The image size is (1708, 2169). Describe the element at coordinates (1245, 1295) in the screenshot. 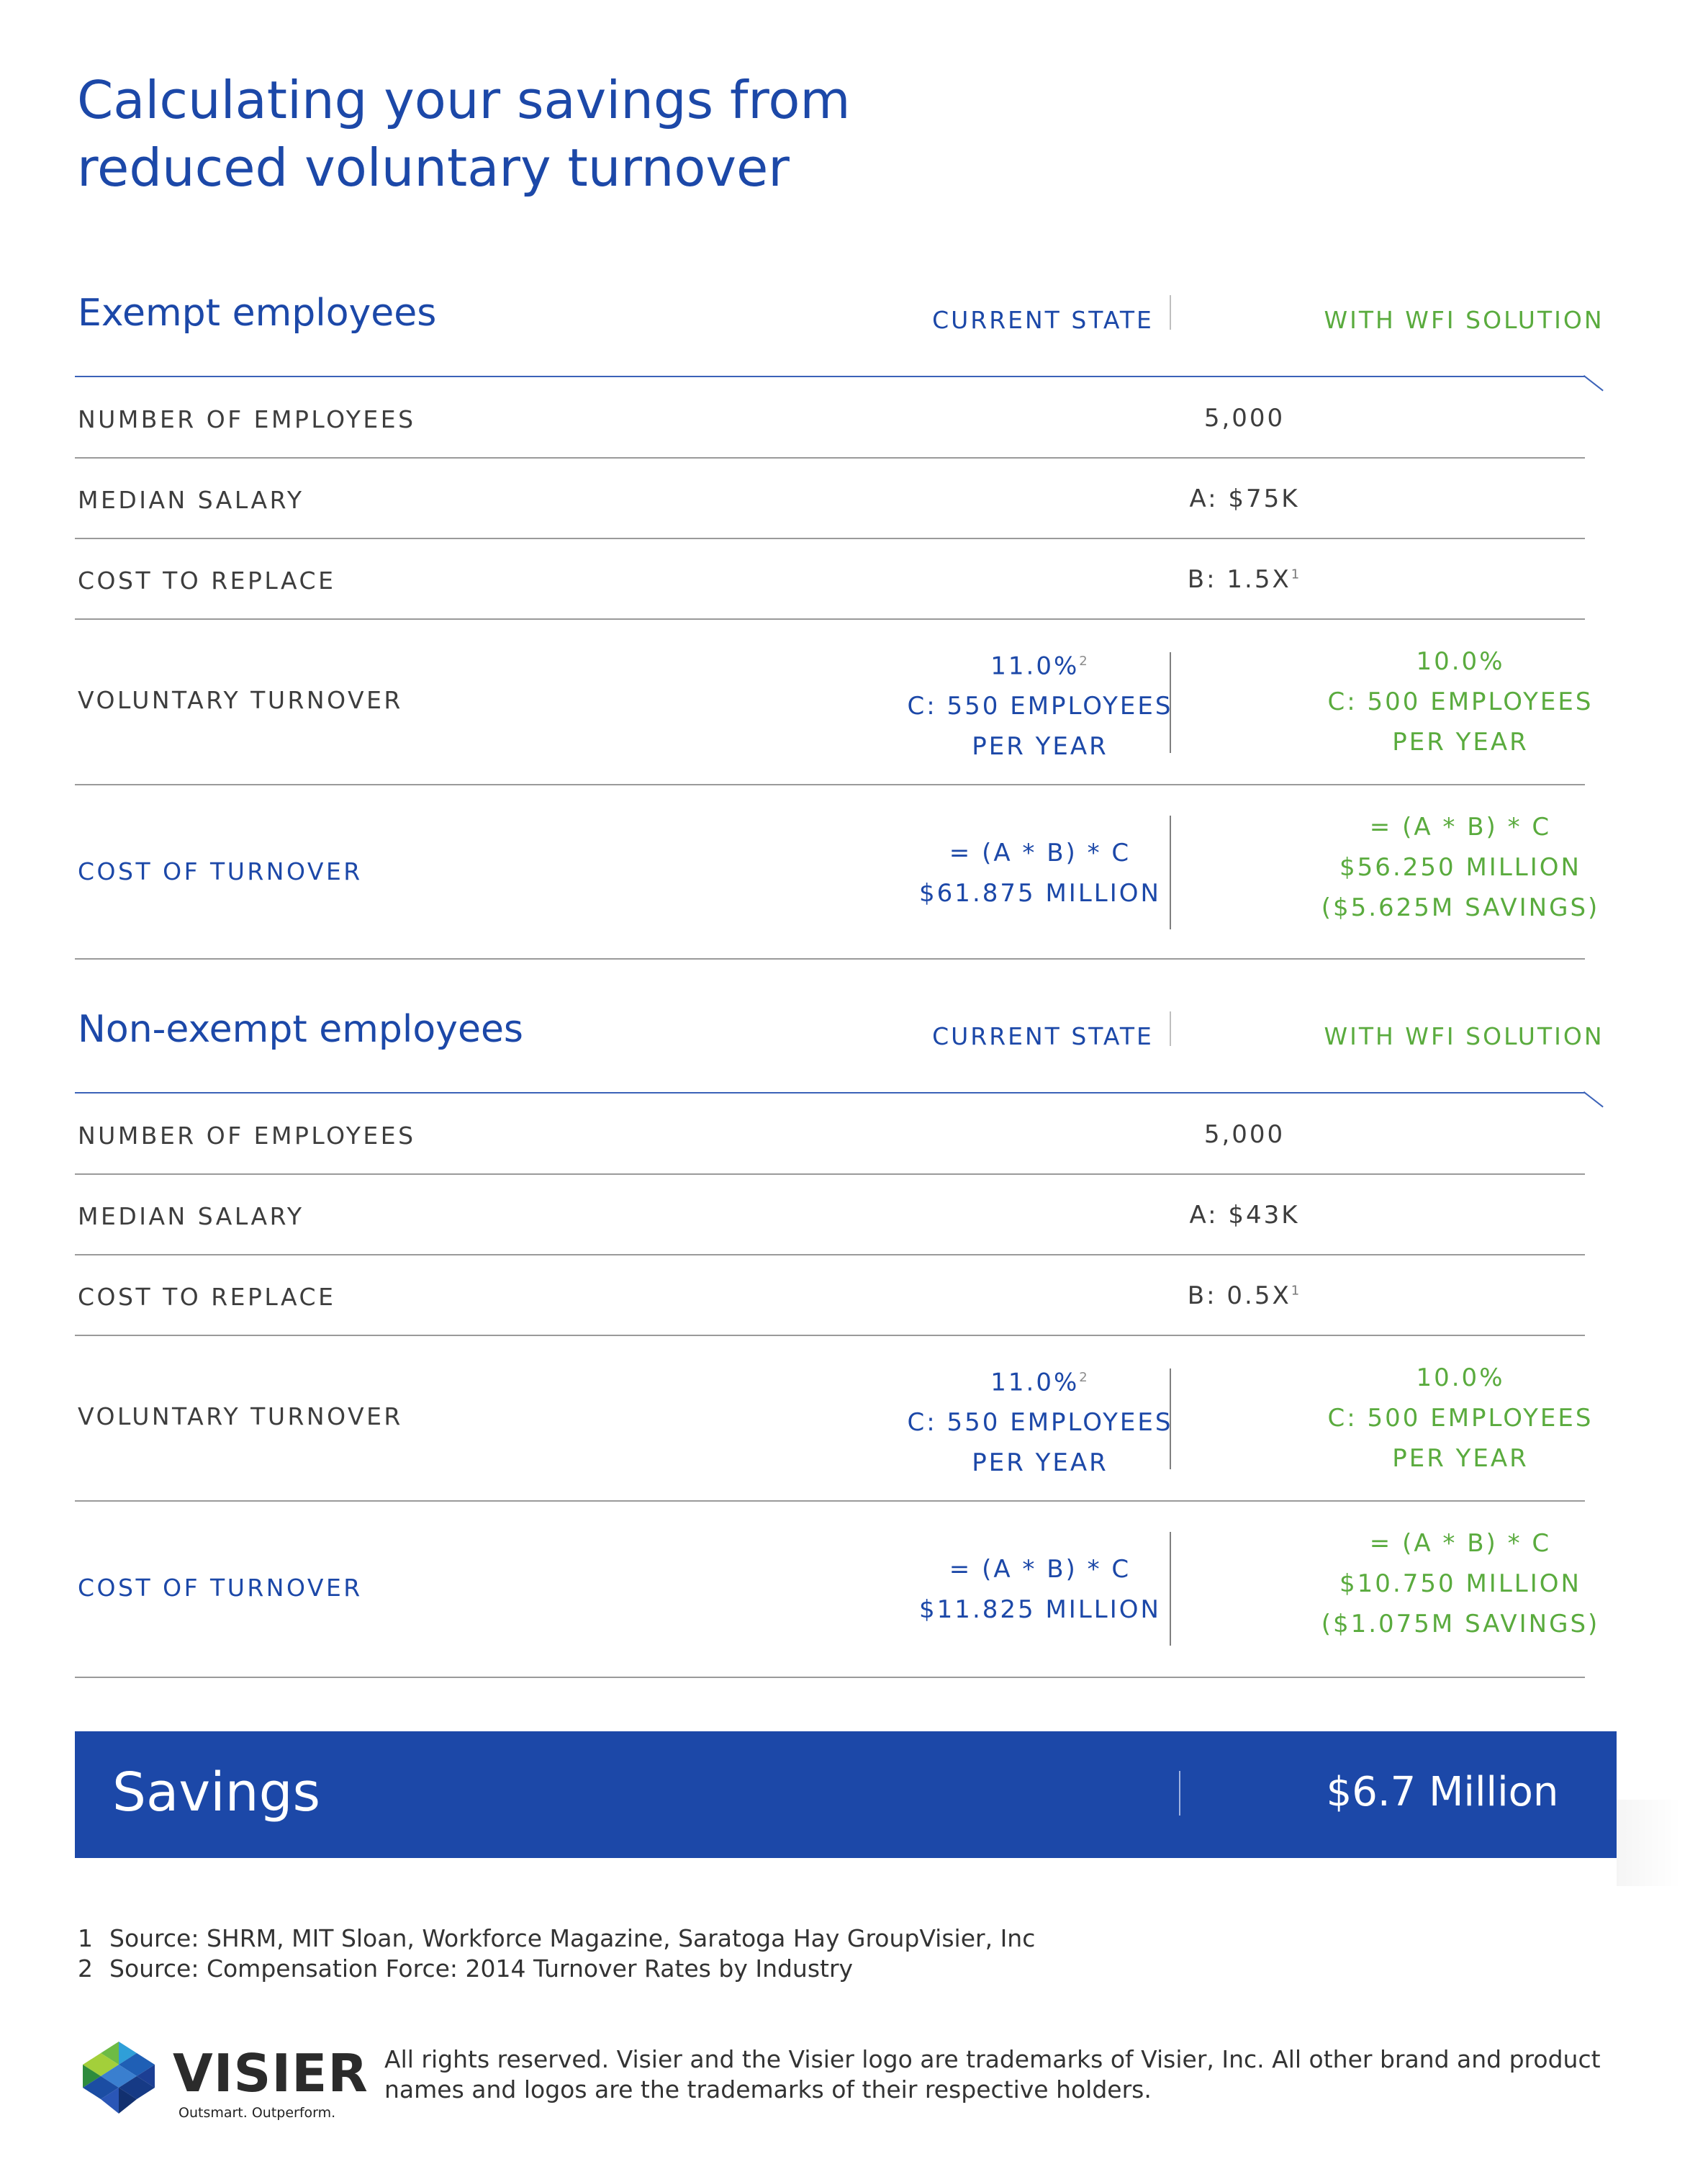

I see `row-value: B: 0.5X1` at that location.